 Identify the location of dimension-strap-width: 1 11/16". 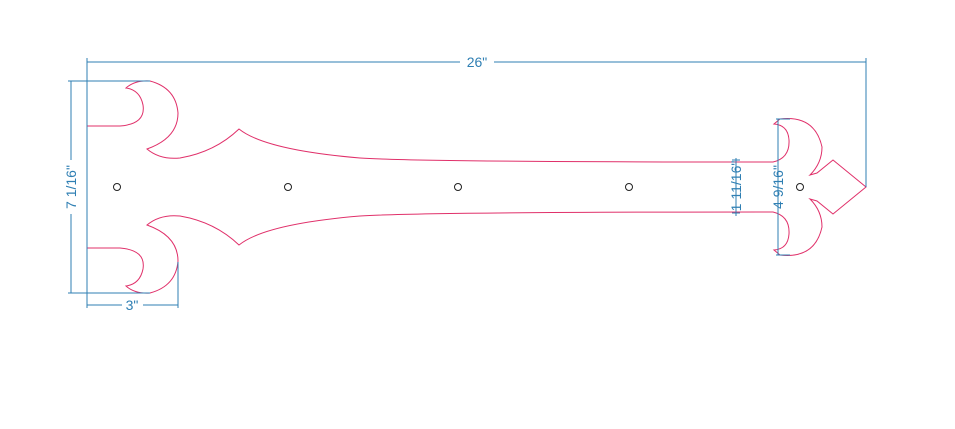
(736, 187).